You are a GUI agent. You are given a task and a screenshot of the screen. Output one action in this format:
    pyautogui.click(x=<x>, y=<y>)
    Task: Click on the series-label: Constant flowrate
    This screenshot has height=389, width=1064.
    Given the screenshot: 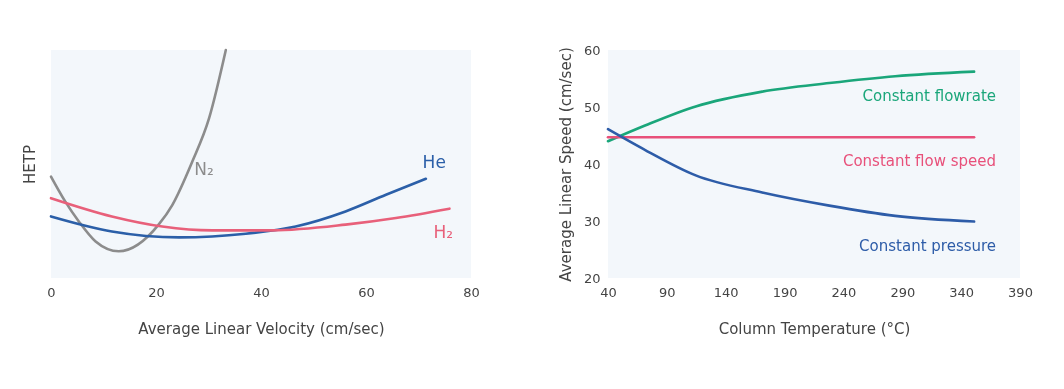 What is the action you would take?
    pyautogui.click(x=929, y=95)
    